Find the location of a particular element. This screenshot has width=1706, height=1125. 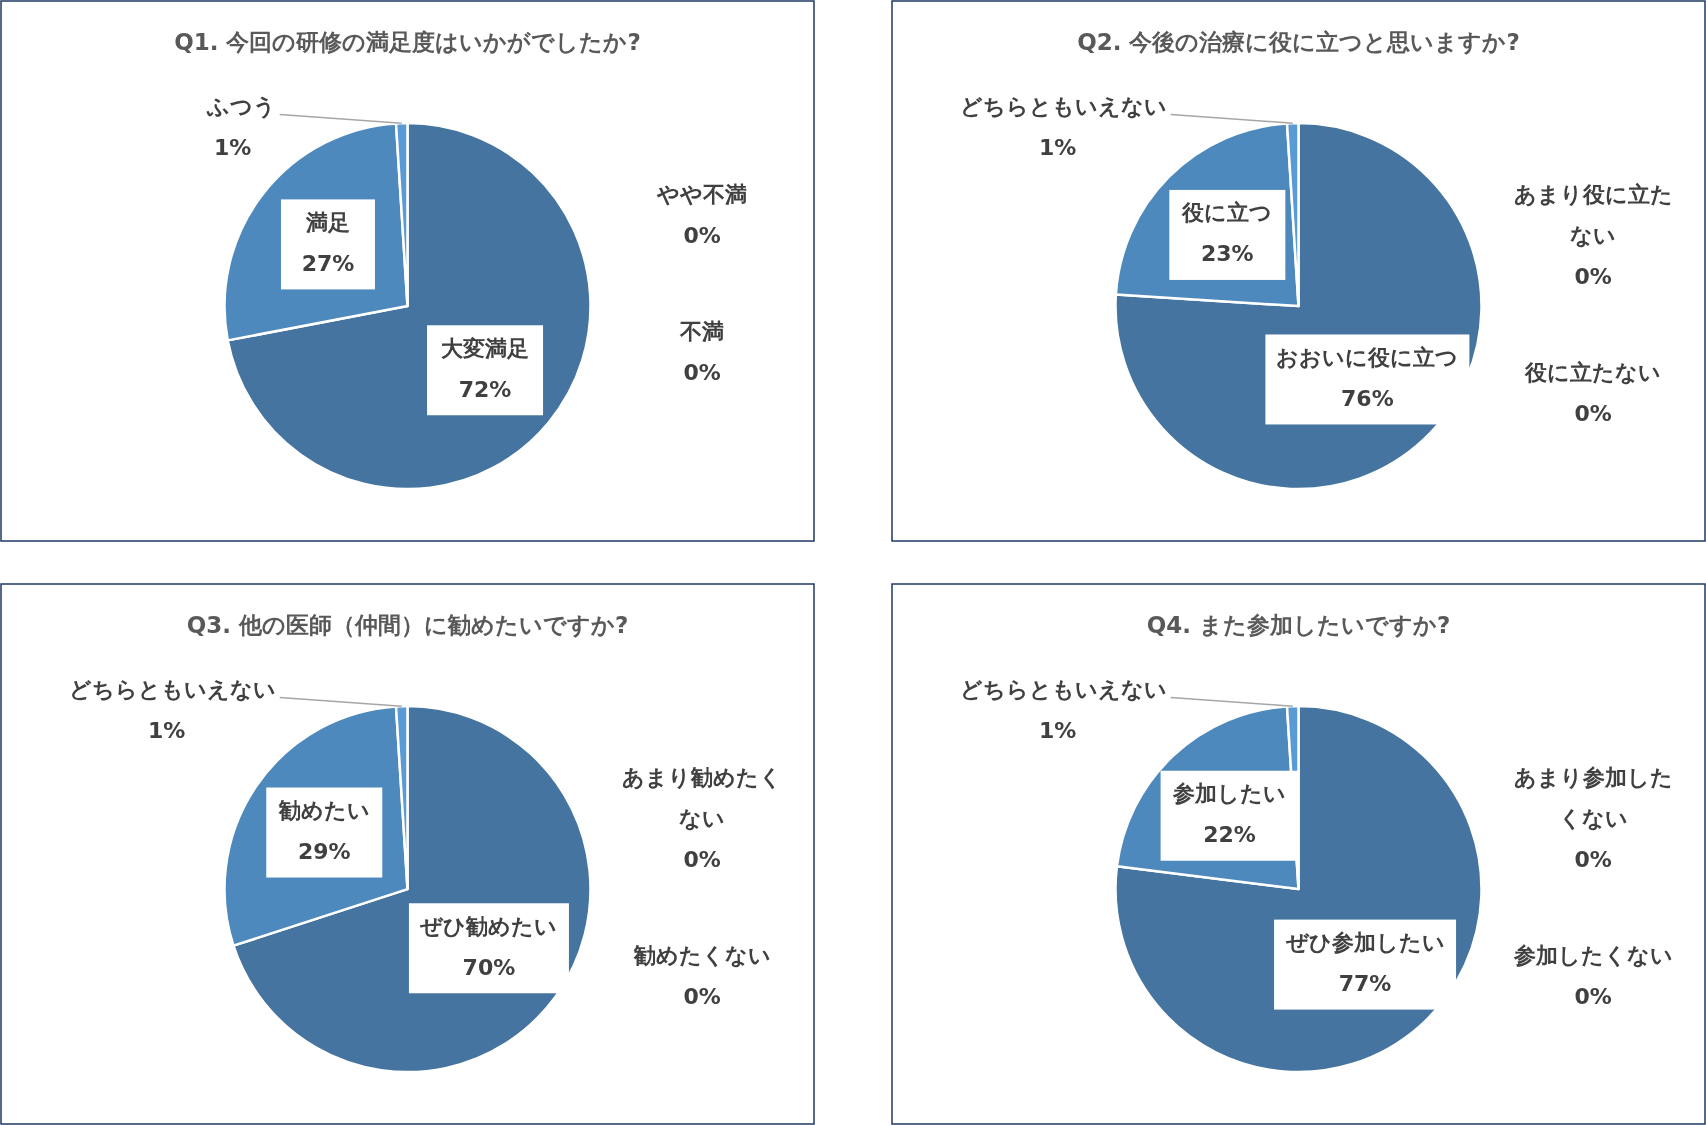

slice-label: おおいに役に立つ is located at coordinates (1367, 357).